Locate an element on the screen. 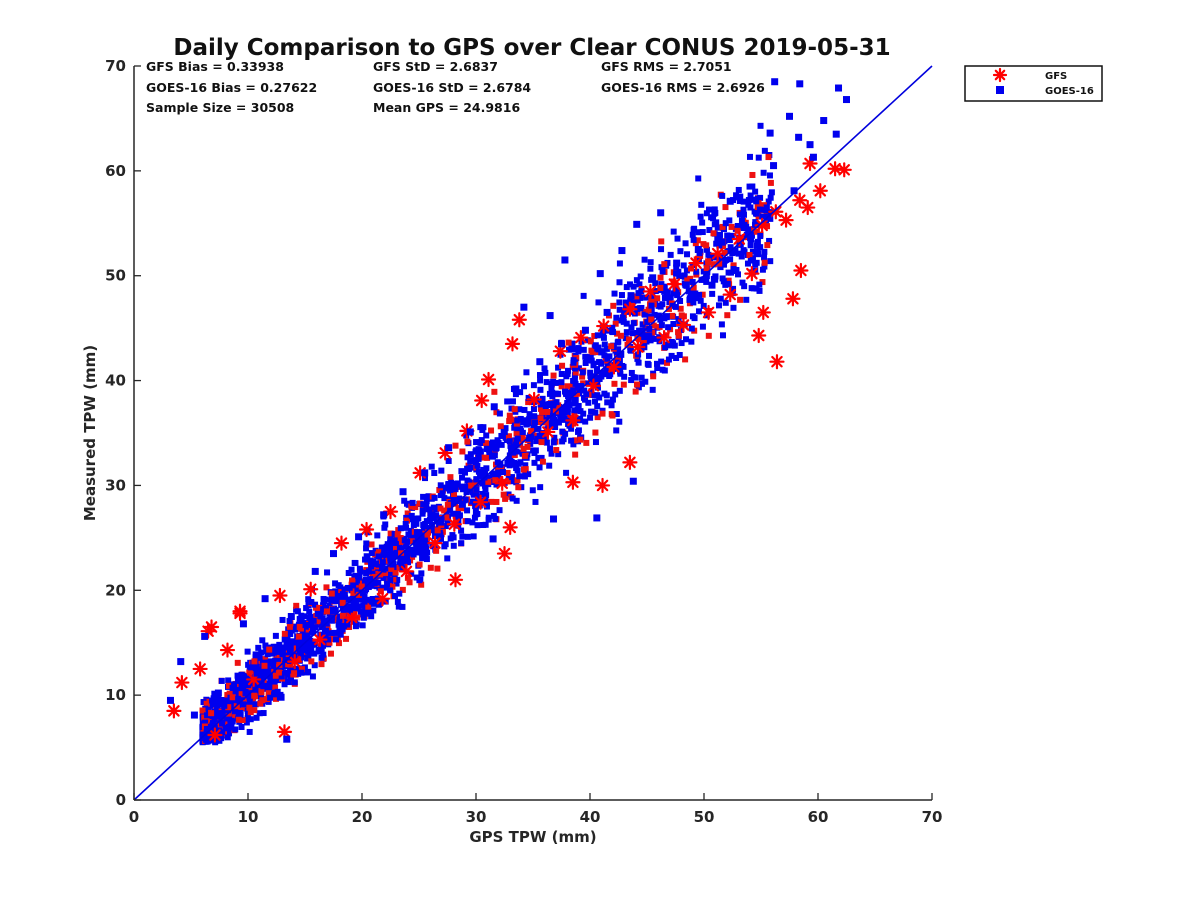  x-axis-label: GPS TPW (mm) is located at coordinates (532, 837).